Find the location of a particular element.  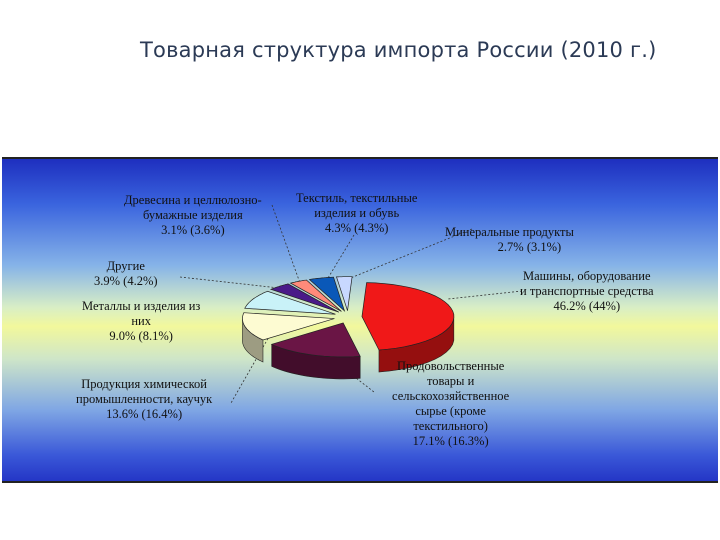

label-metals: Металлы и изделия из них 9.0% (8.1%) is located at coordinates (141, 321).